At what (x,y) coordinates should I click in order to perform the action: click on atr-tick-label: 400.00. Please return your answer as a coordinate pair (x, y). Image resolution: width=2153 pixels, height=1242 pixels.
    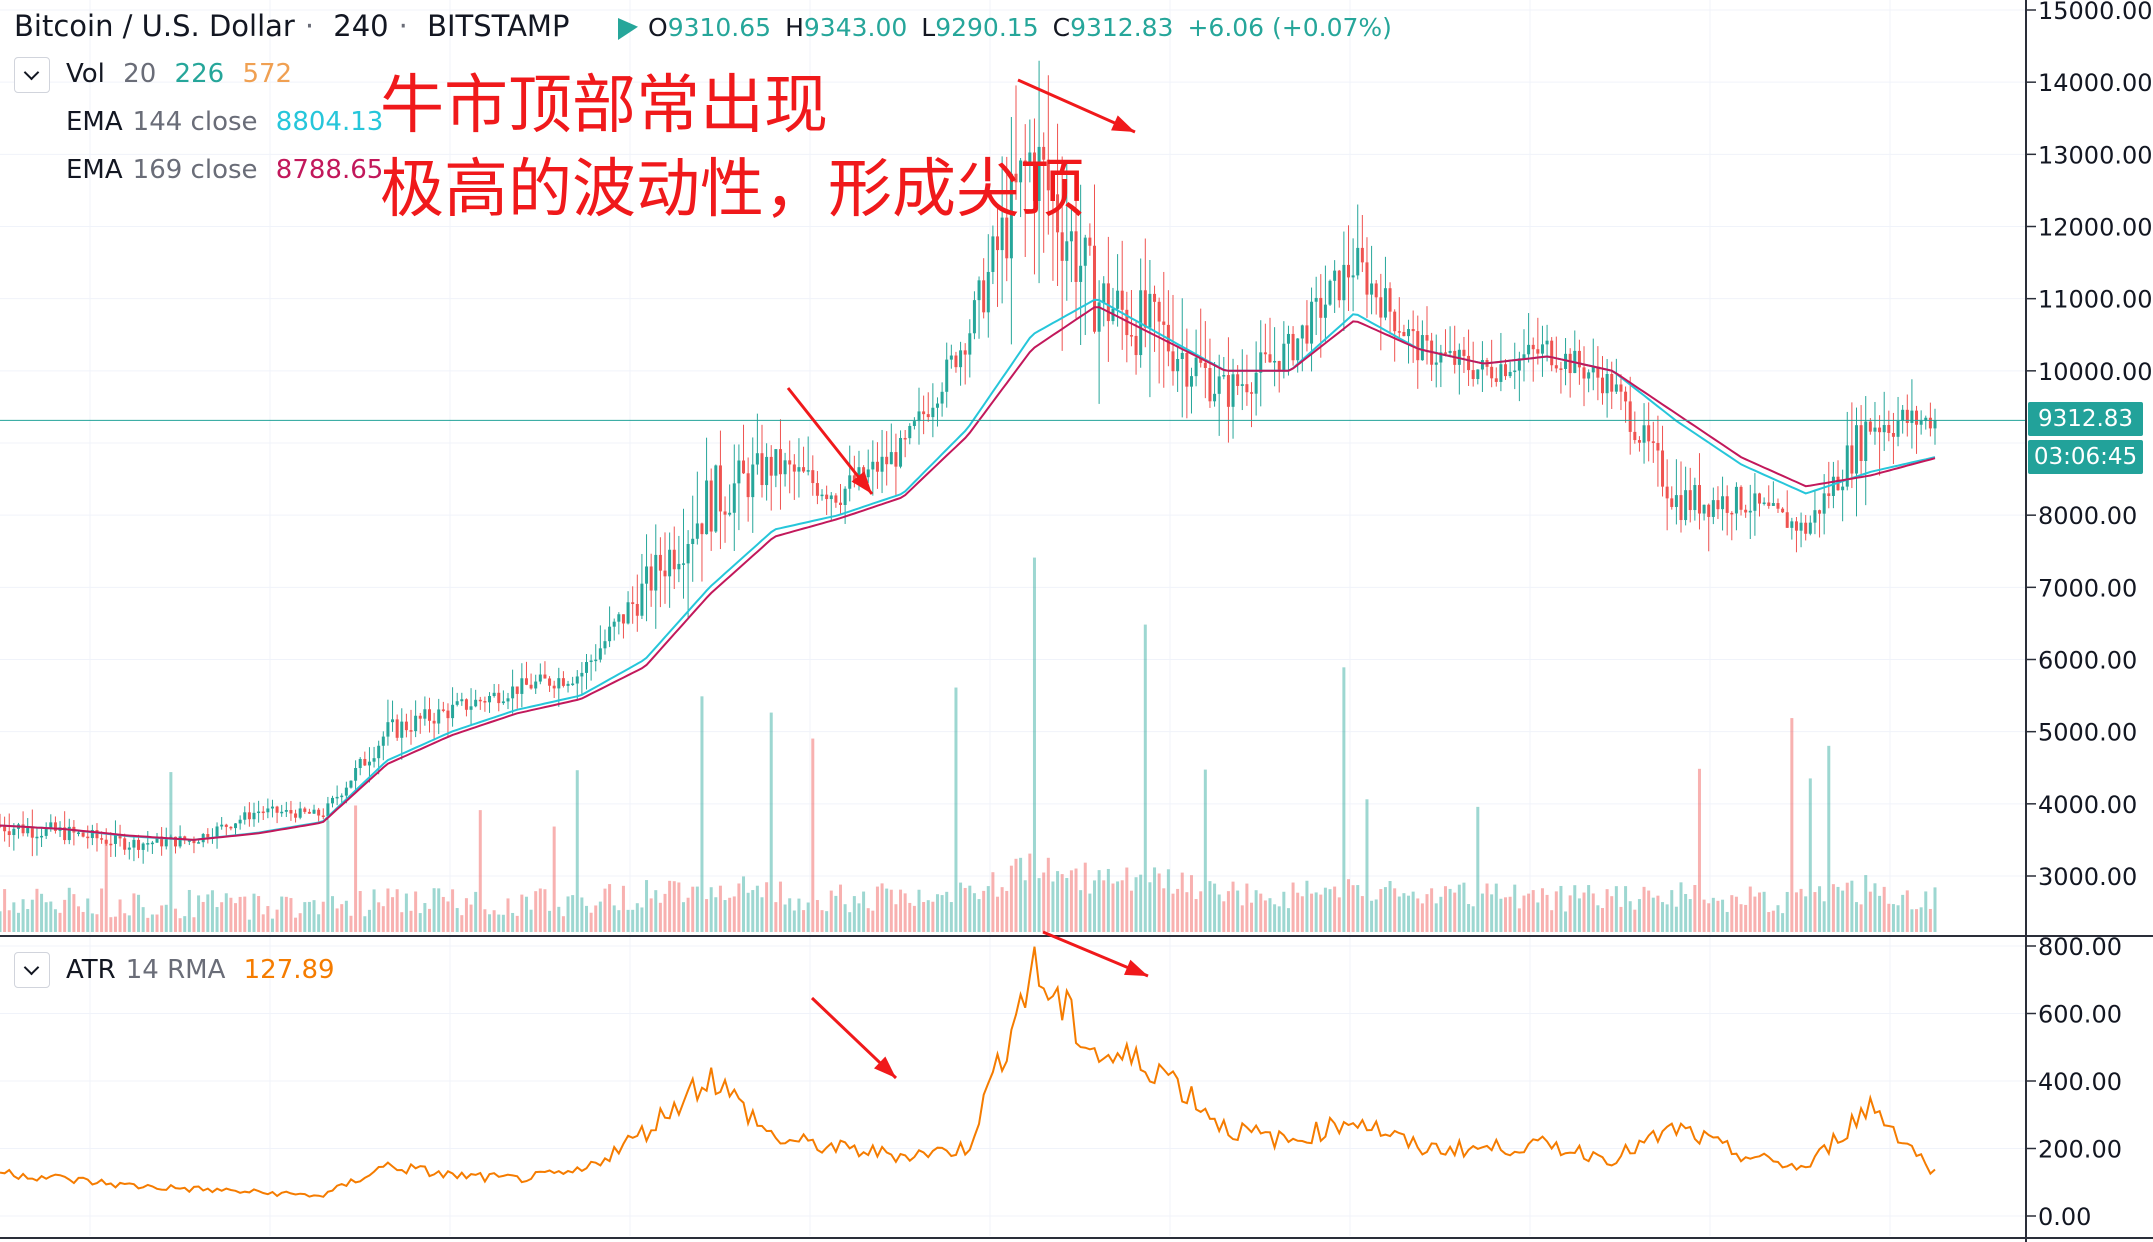
    Looking at the image, I should click on (2080, 1082).